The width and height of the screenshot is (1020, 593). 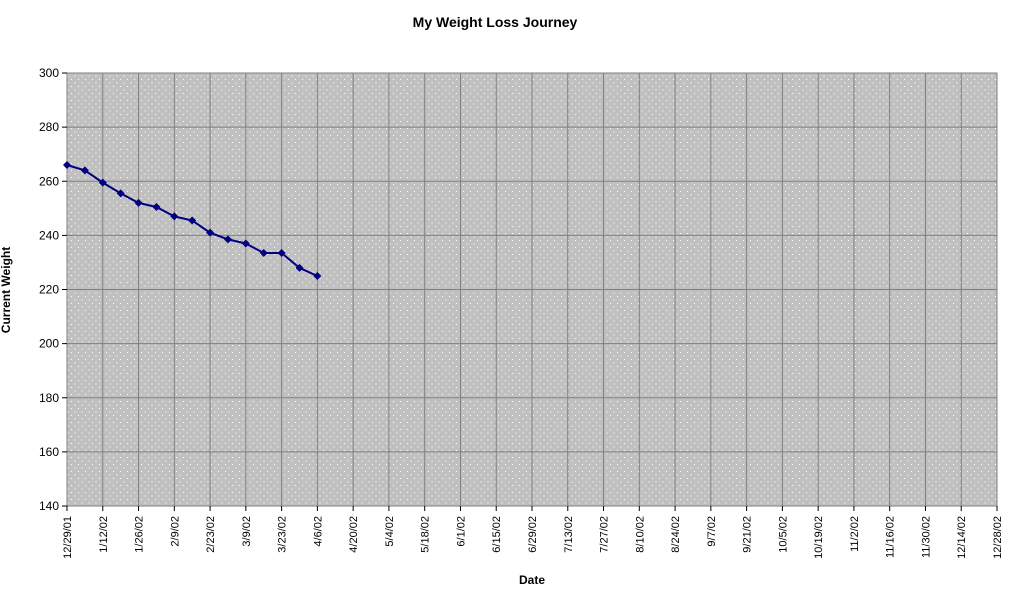 I want to click on x-tick-label: 6/15/02, so click(x=497, y=534).